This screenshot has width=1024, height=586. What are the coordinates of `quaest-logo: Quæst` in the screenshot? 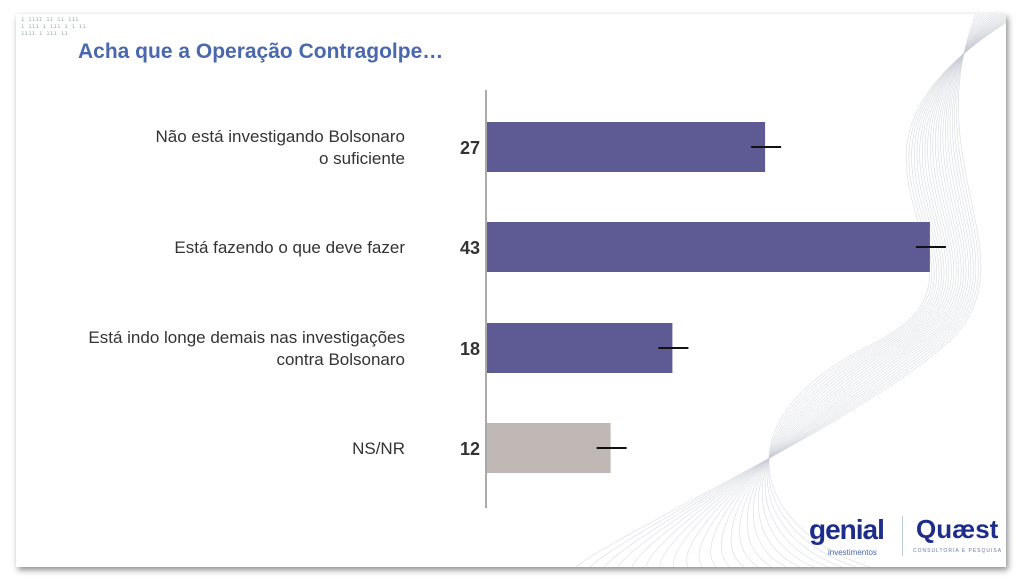 It's located at (957, 529).